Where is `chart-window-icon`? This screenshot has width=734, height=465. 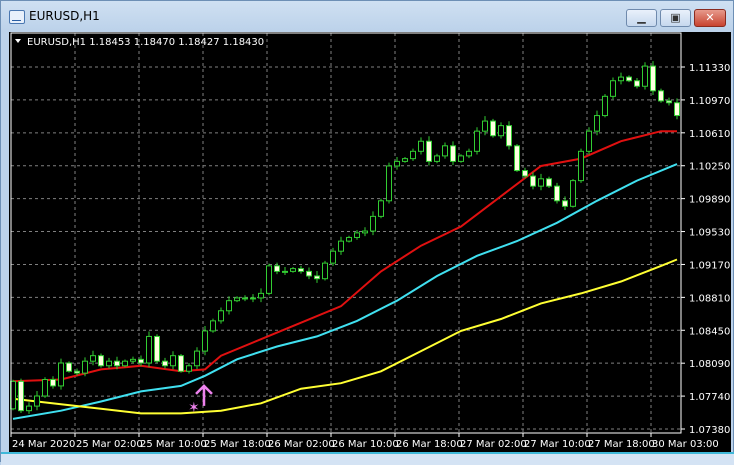
chart-window-icon is located at coordinates (17, 17).